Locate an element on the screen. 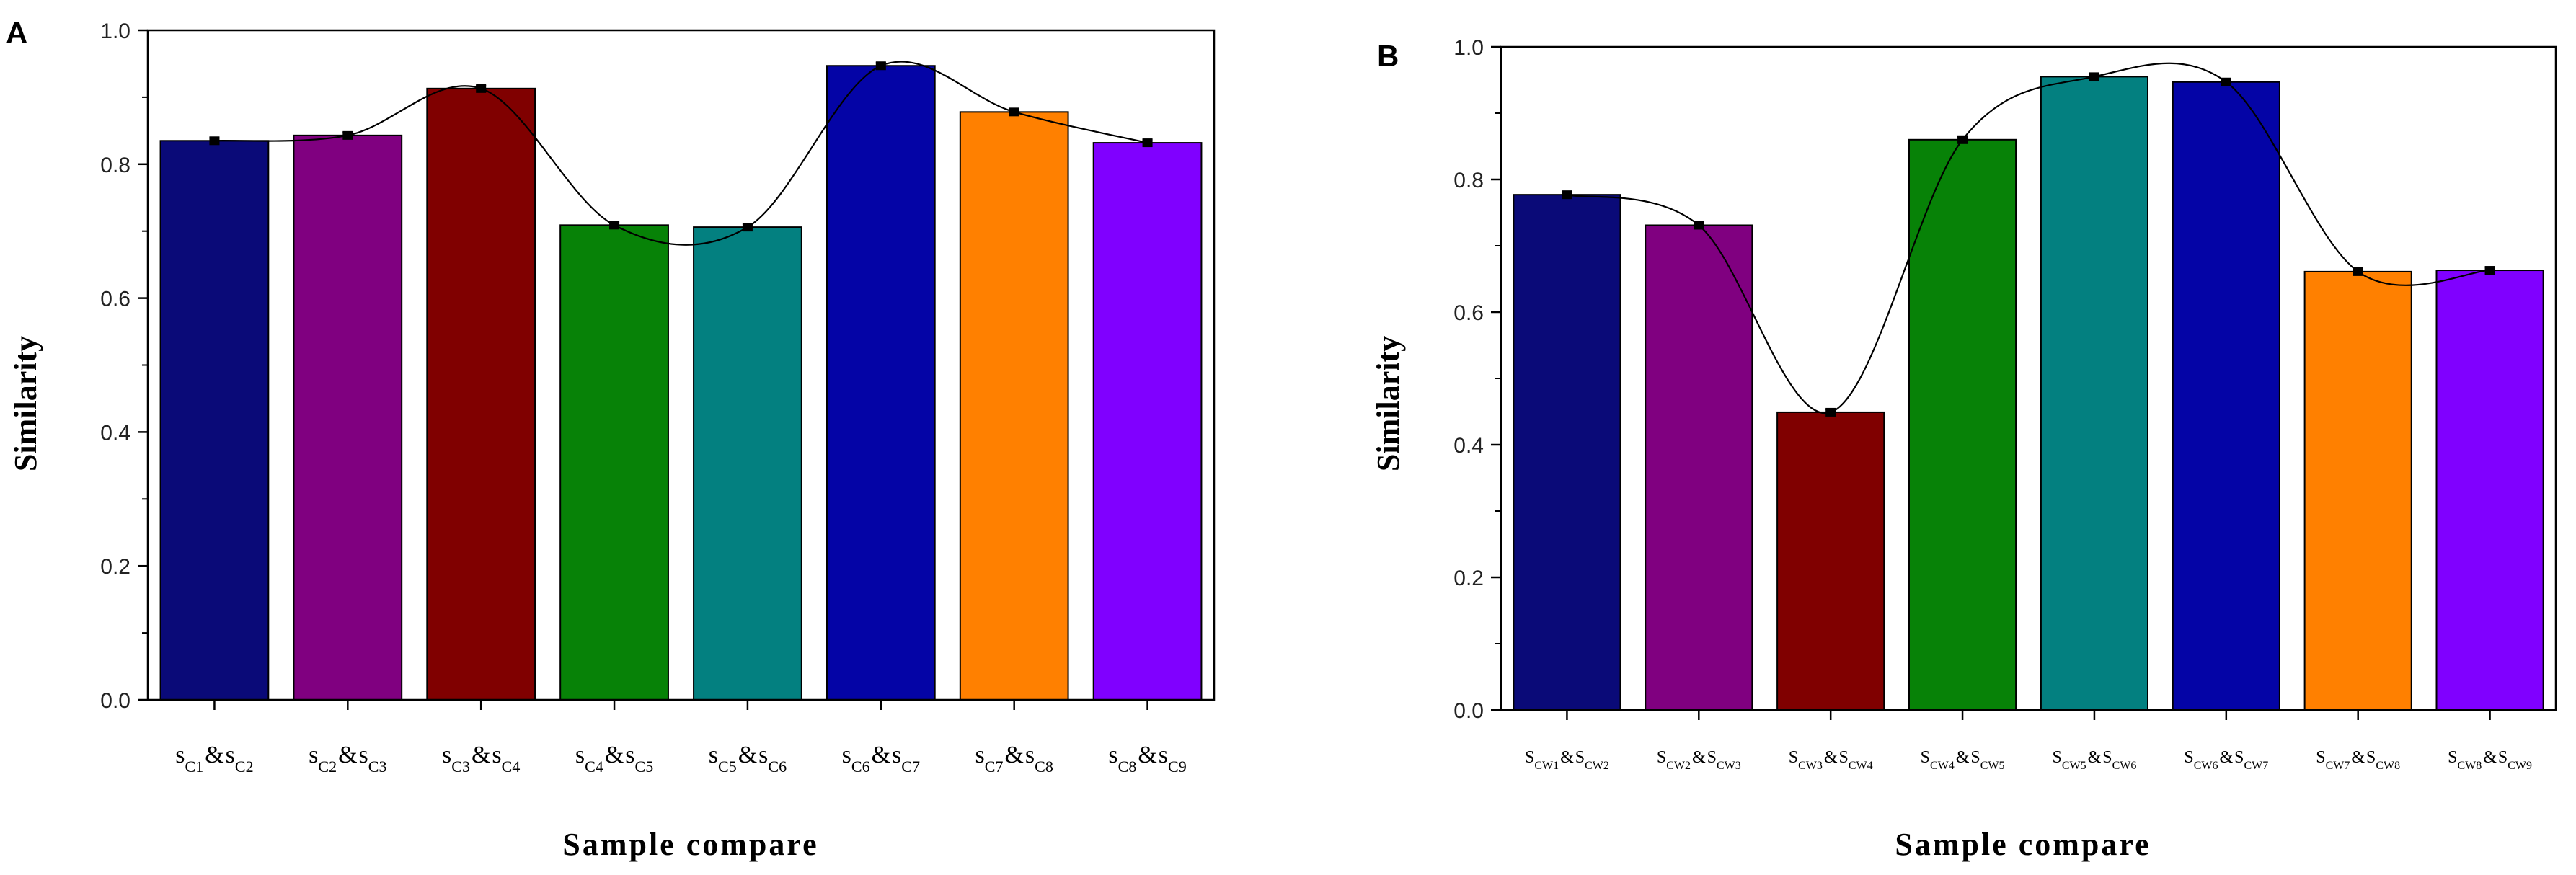 Image resolution: width=2576 pixels, height=875 pixels. x-tick-label-a-4: sC4&sC5 is located at coordinates (614, 759).